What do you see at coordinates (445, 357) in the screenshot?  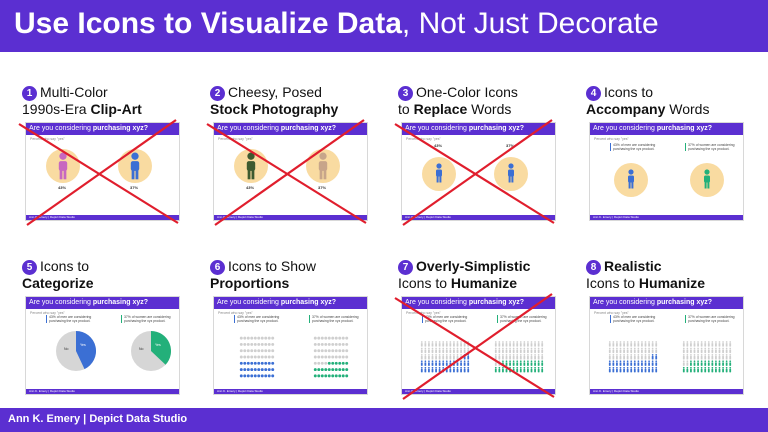 I see `men-grid` at bounding box center [445, 357].